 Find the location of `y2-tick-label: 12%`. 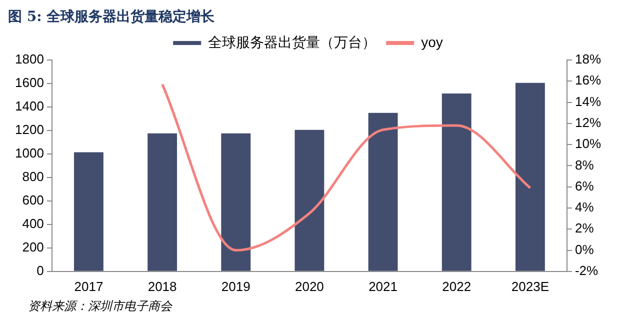

y2-tick-label: 12% is located at coordinates (588, 122).